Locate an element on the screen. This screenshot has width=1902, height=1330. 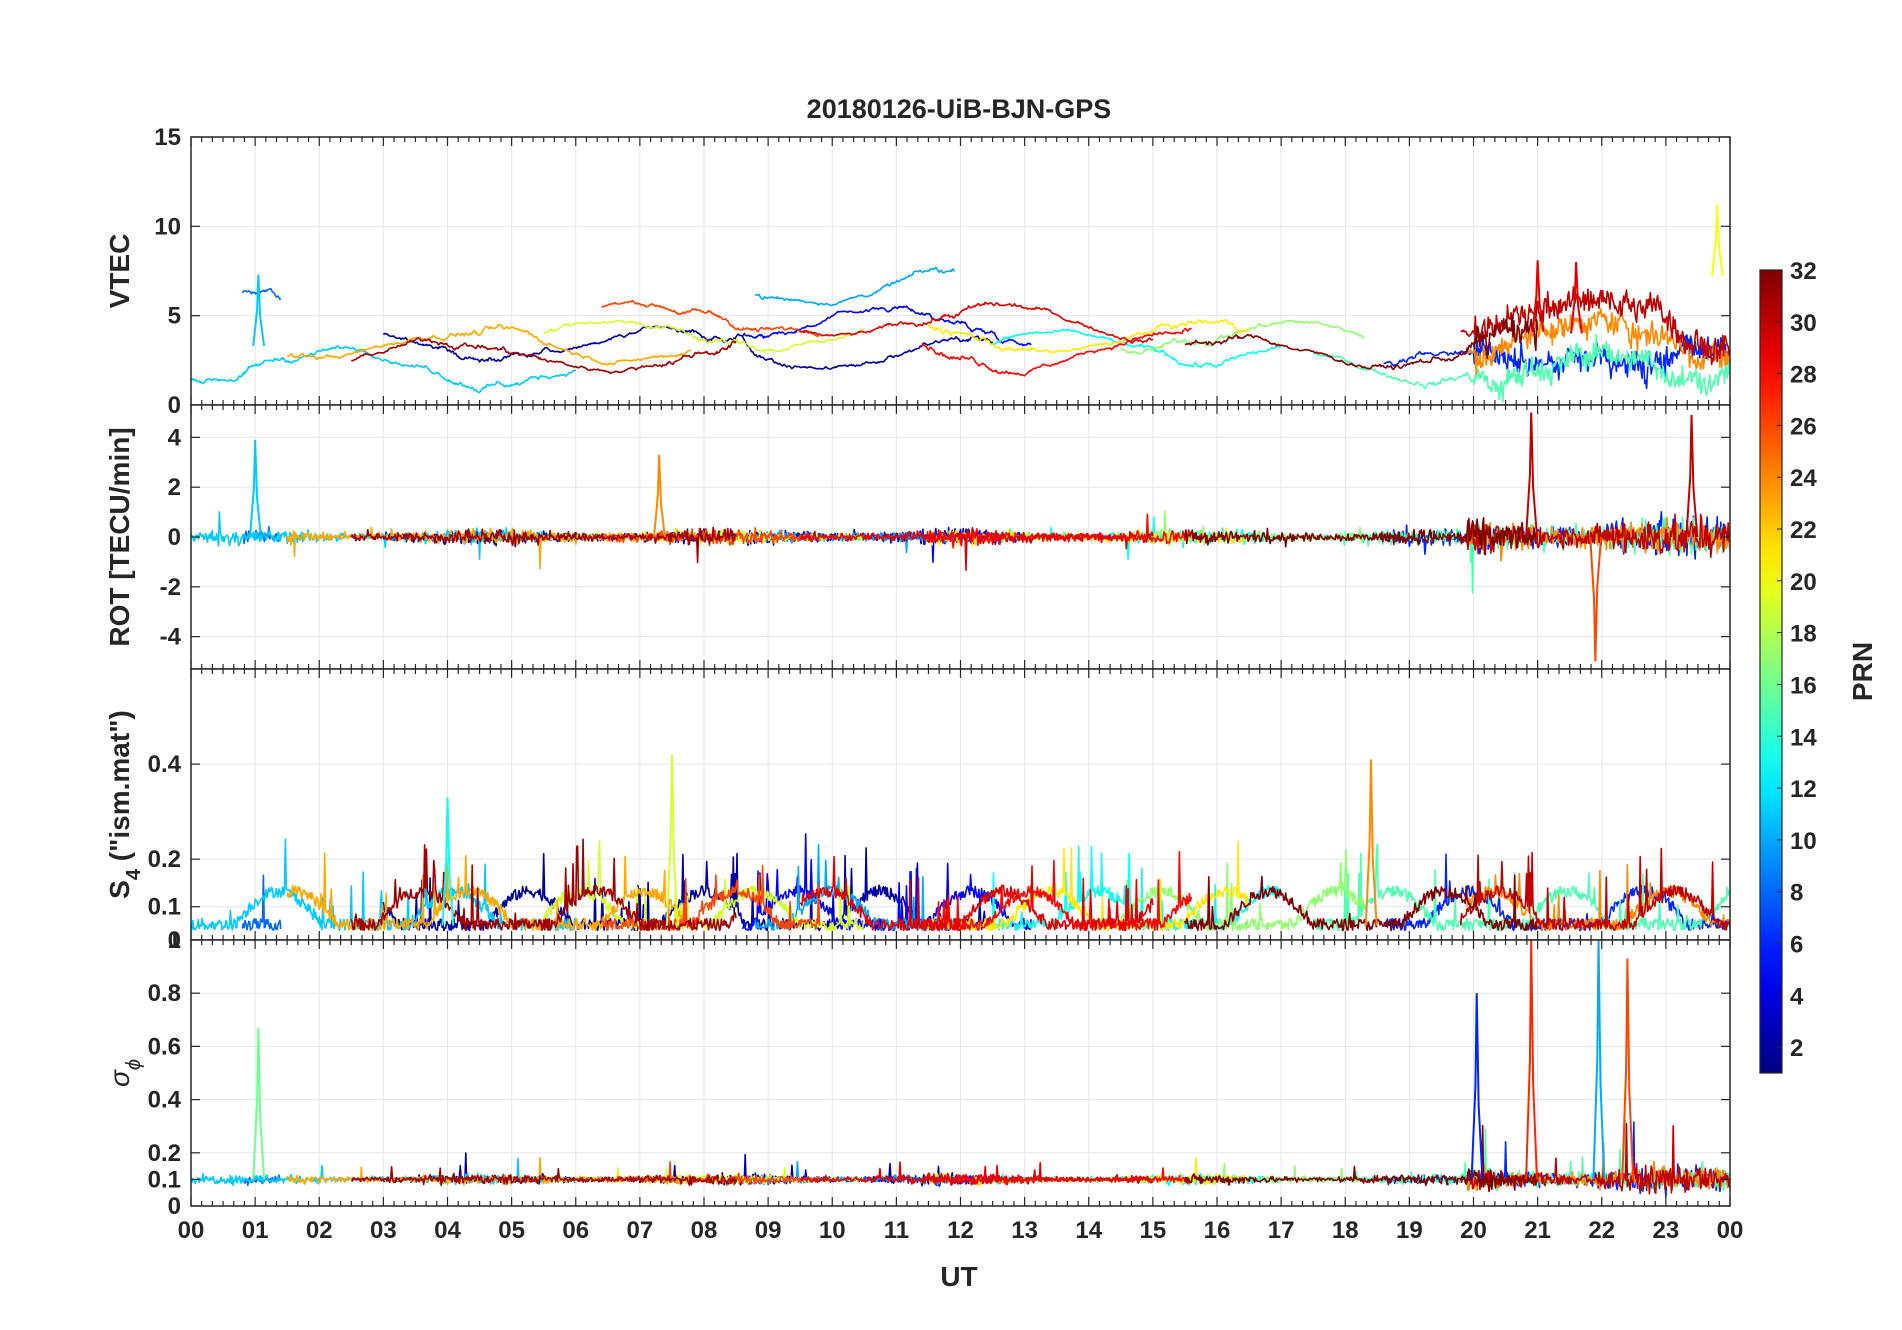
y-axis-label-main: σ is located at coordinates (119, 1078).